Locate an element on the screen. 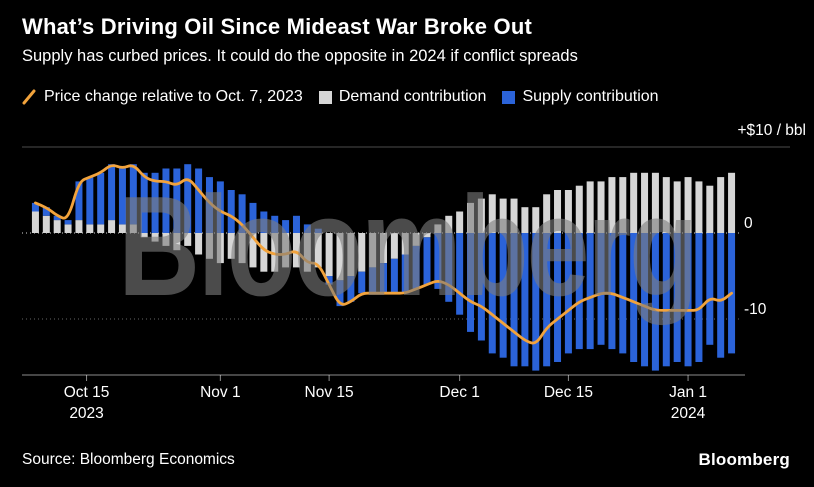 Image resolution: width=814 pixels, height=487 pixels. demand-swatch-icon is located at coordinates (325, 97).